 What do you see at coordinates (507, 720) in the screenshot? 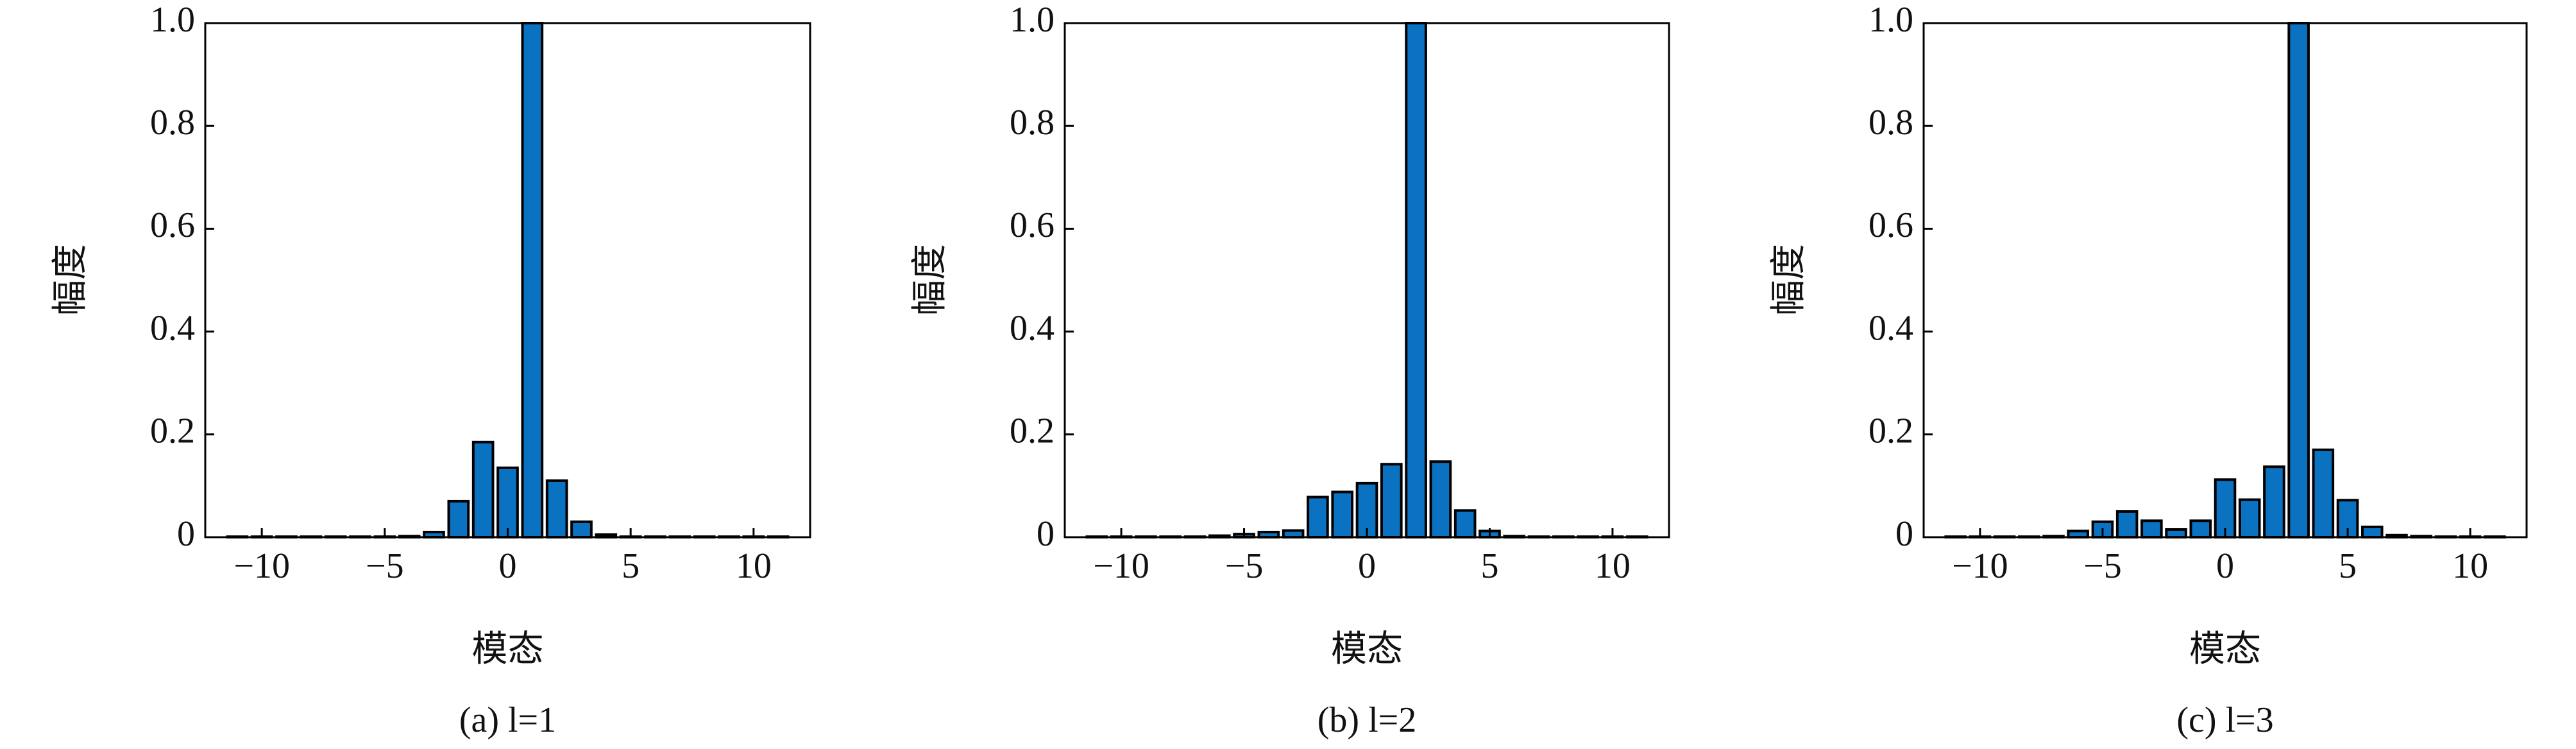
I see `caption: (a) l=1` at bounding box center [507, 720].